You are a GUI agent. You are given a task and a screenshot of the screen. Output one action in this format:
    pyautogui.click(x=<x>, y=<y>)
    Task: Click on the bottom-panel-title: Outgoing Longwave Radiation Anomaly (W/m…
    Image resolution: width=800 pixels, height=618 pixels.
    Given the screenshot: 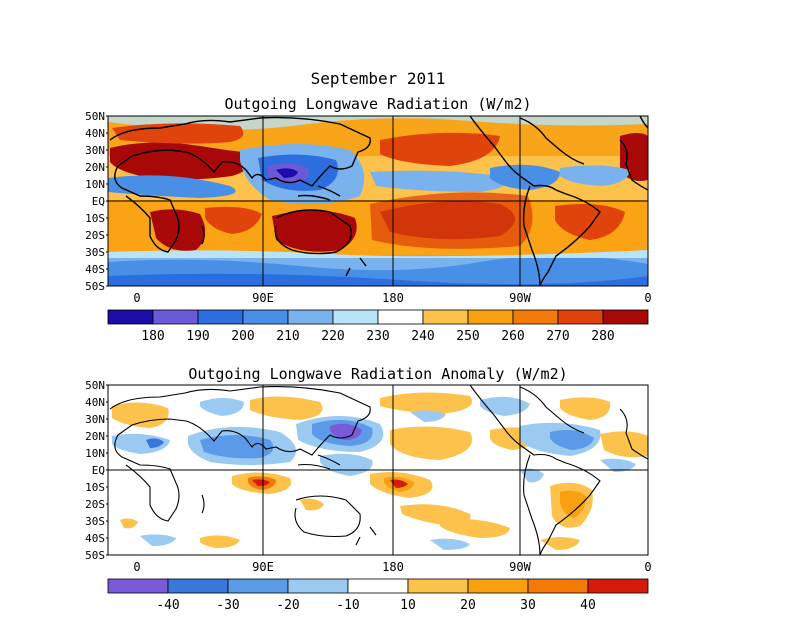 What is the action you would take?
    pyautogui.click(x=377, y=374)
    